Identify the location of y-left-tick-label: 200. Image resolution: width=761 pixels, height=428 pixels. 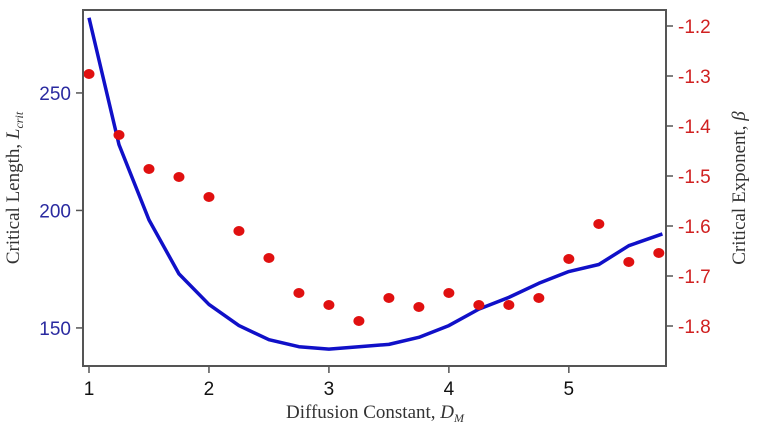
(55, 211).